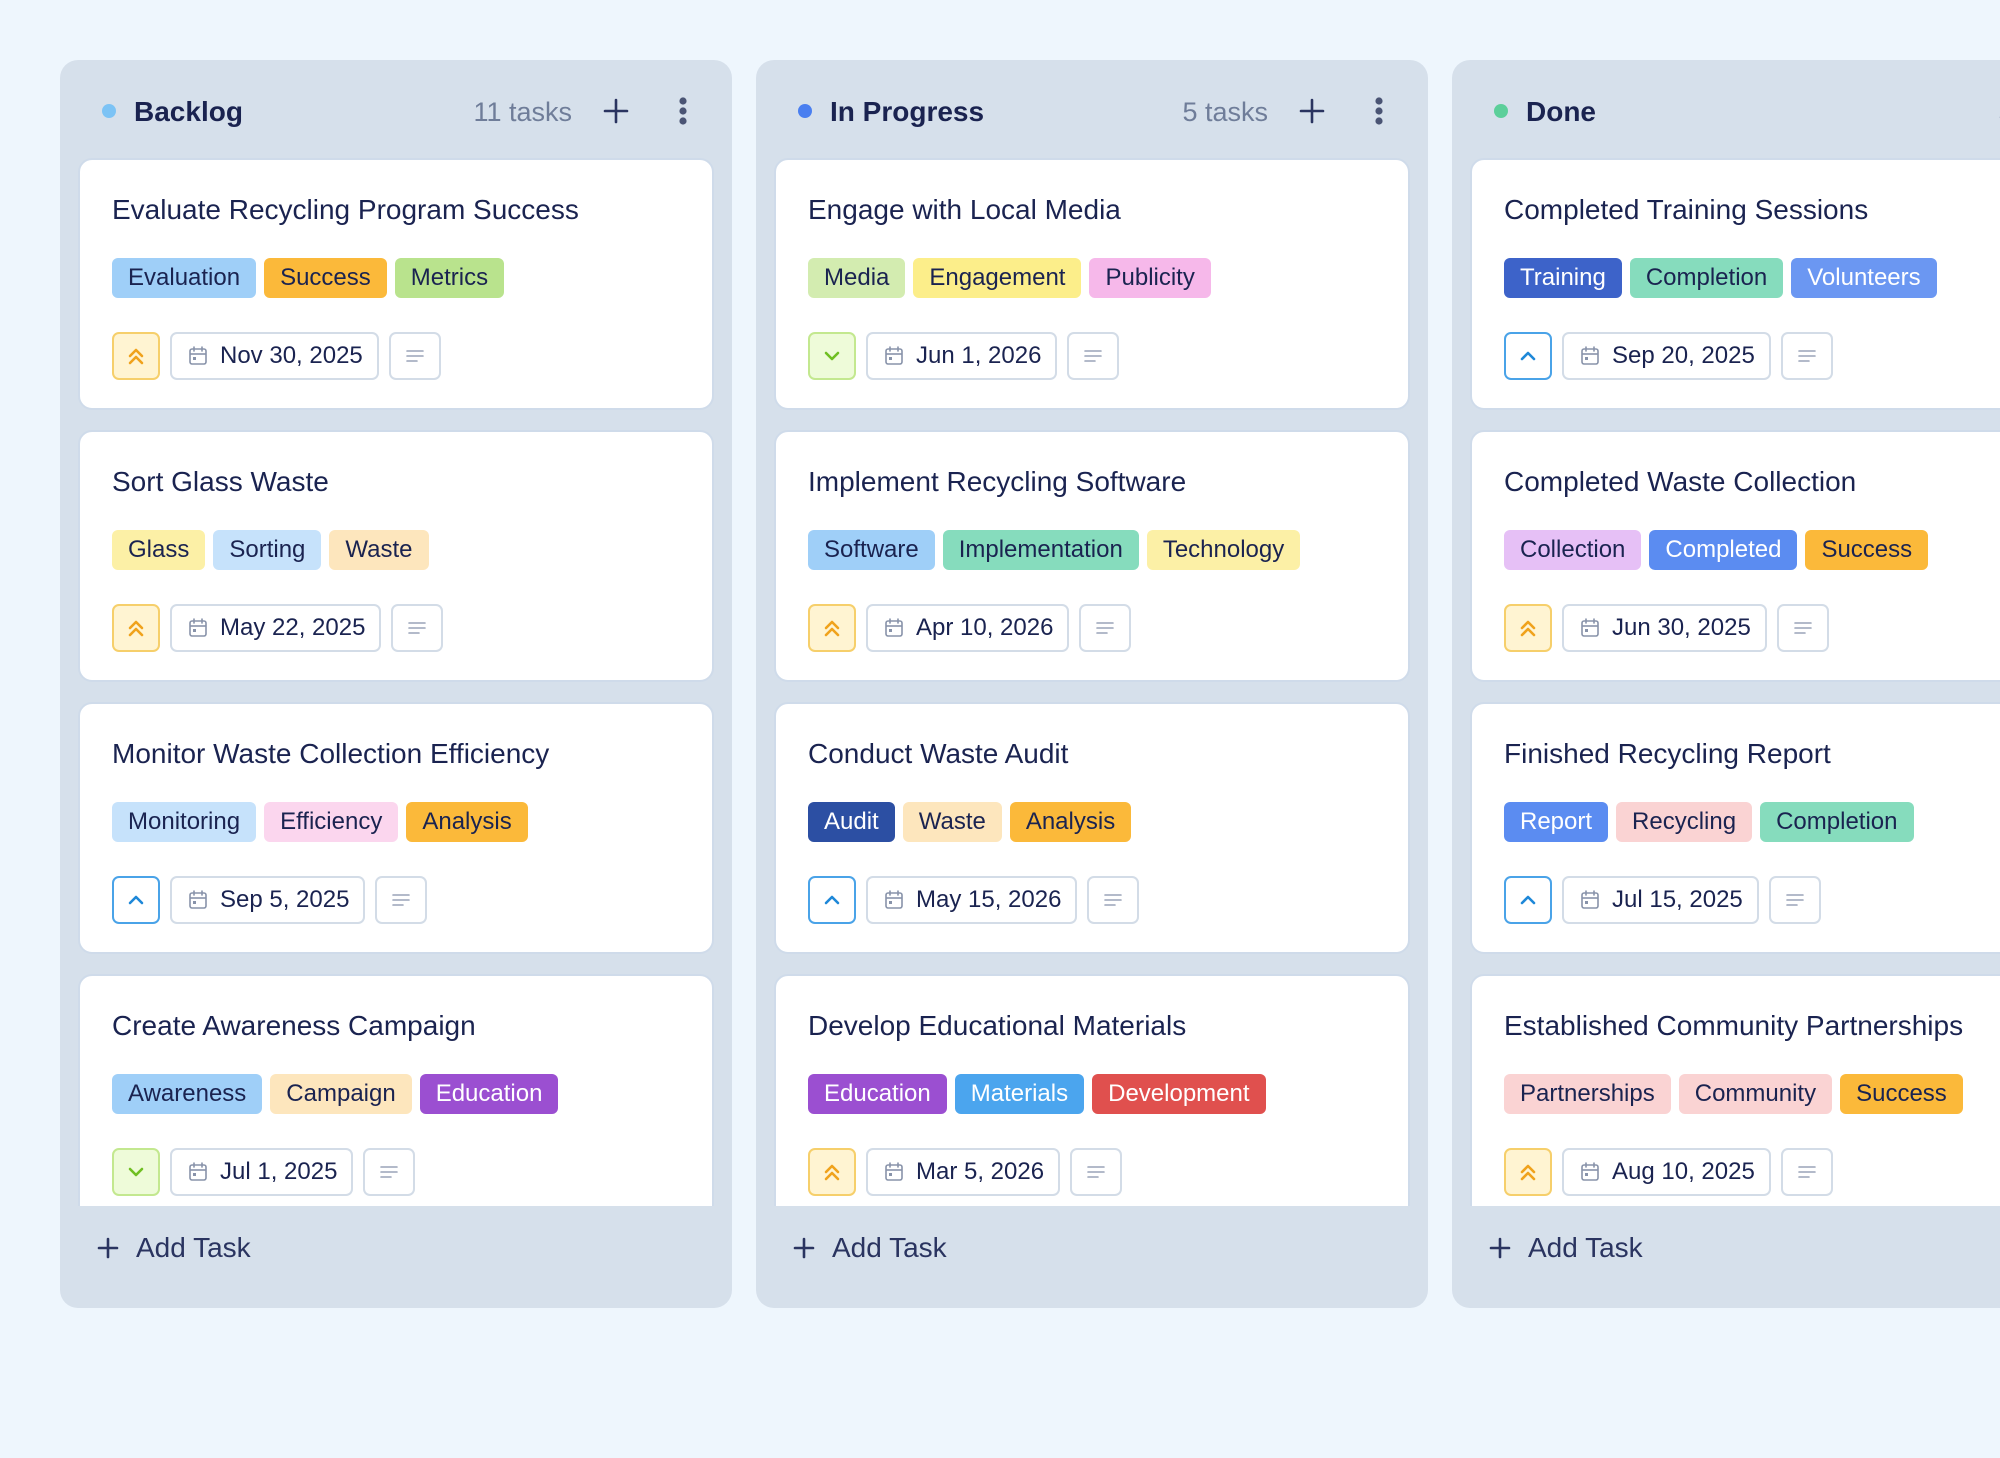 Image resolution: width=2000 pixels, height=1458 pixels. I want to click on tag: Partnerships, so click(1587, 1094).